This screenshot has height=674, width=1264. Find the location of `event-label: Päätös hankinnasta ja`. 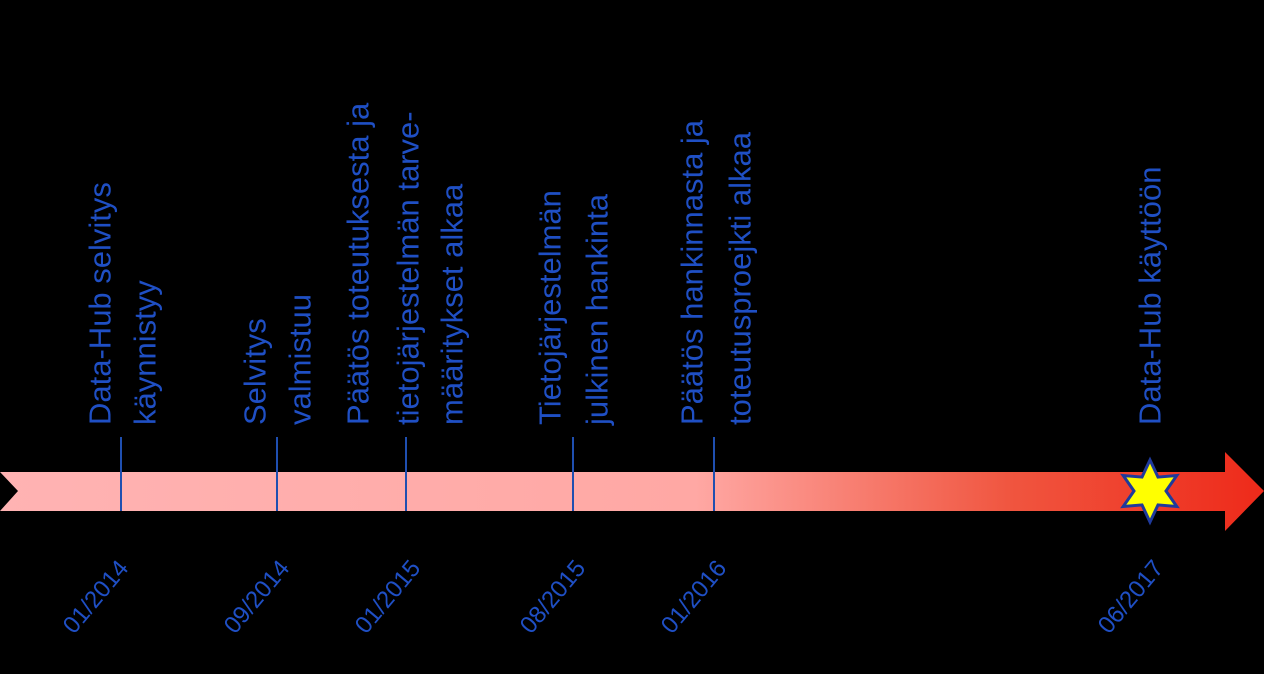

event-label: Päätös hankinnasta ja is located at coordinates (692, 272).